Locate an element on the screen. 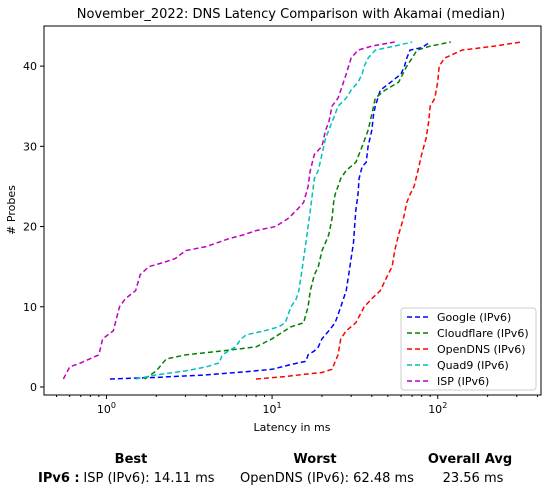  legend-box is located at coordinates (468, 349).